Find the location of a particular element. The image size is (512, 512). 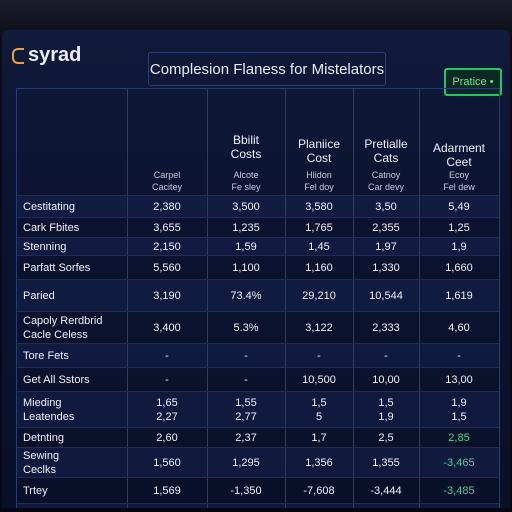

row-label: Detnting is located at coordinates (43, 438).